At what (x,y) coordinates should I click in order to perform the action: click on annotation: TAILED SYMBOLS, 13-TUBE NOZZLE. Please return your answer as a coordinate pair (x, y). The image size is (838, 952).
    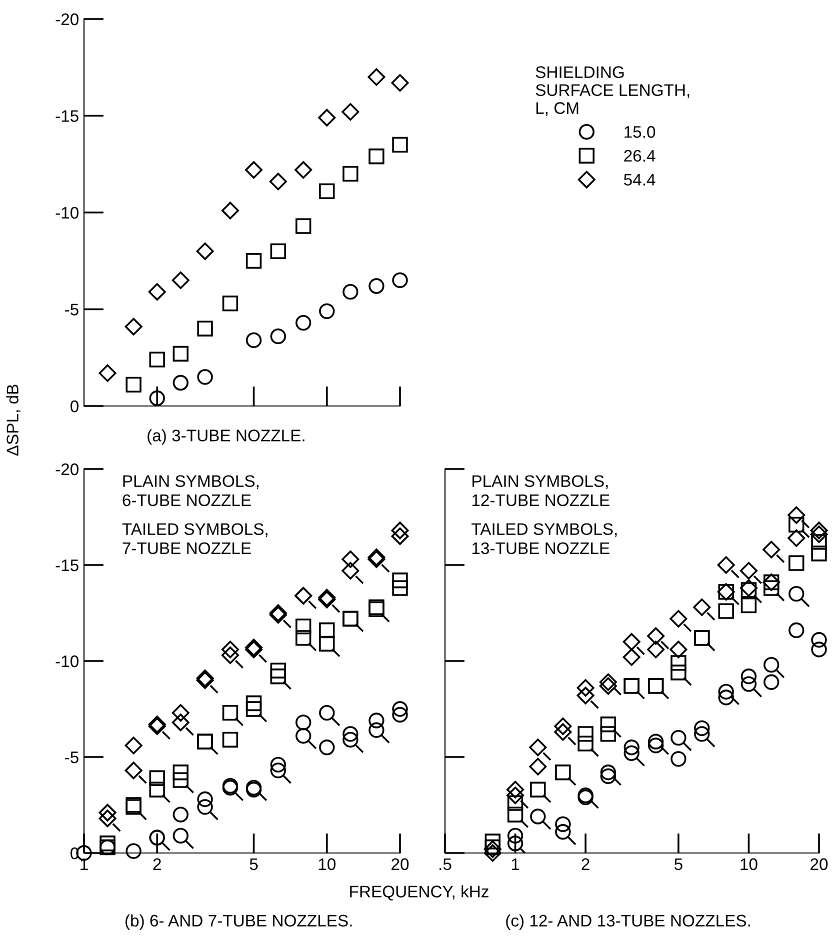
    Looking at the image, I should click on (544, 538).